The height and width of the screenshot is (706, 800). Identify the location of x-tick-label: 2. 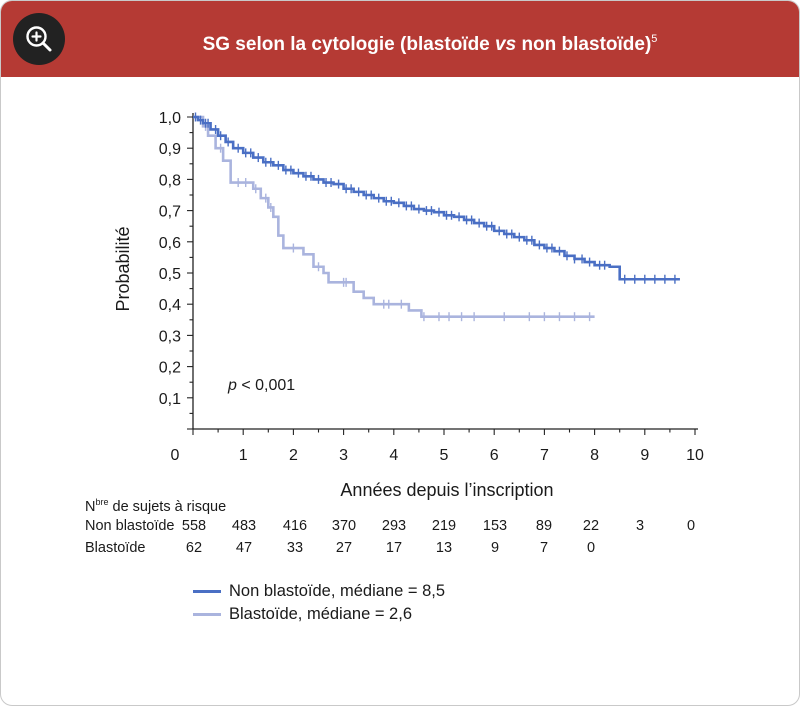
(293, 455).